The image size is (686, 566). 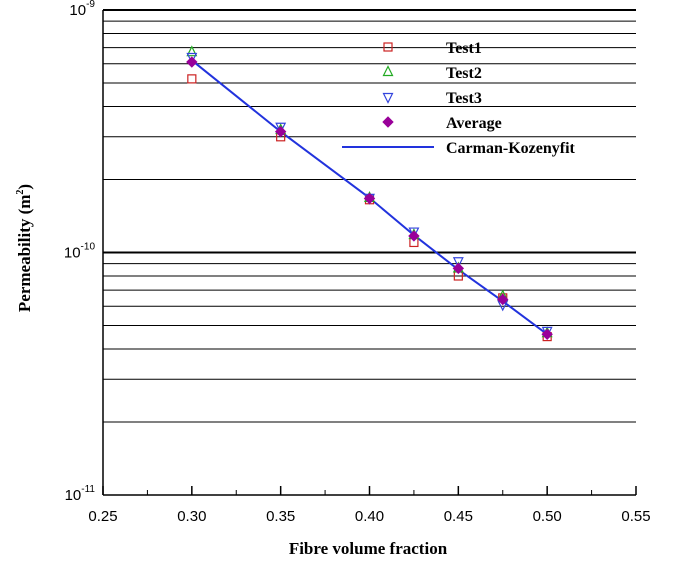 I want to click on y-axis-title-main: Permeability (m, so click(x=24, y=254).